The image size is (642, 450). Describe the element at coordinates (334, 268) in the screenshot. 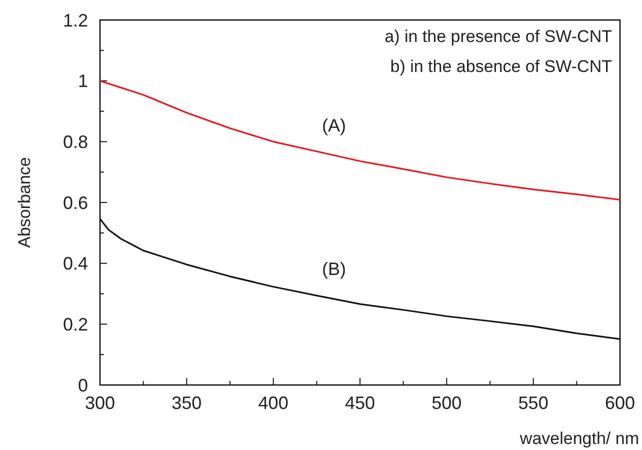

I see `series-label: (B)` at that location.